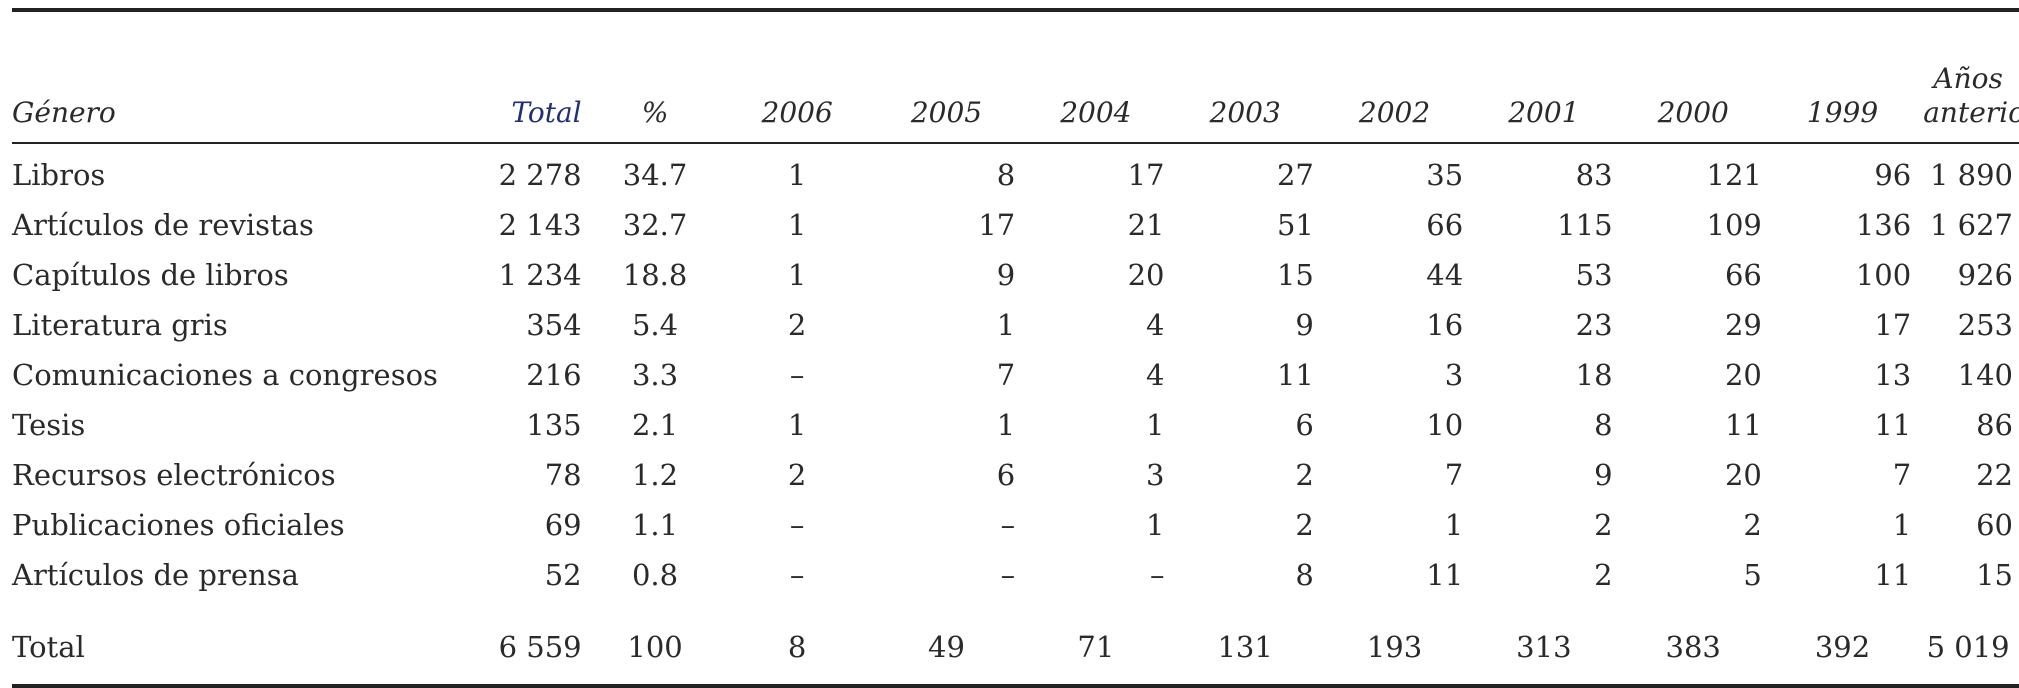 The width and height of the screenshot is (2019, 688). What do you see at coordinates (1893, 325) in the screenshot?
I see `row-year-1999: 17` at bounding box center [1893, 325].